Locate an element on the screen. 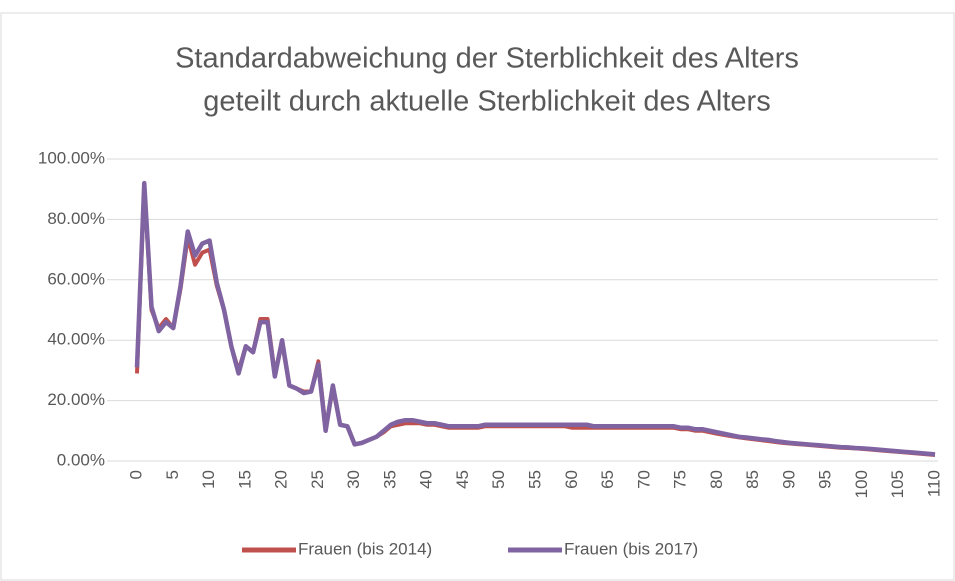 Image resolution: width=955 pixels, height=581 pixels. y-tick-label: 0.00% is located at coordinates (81, 459).